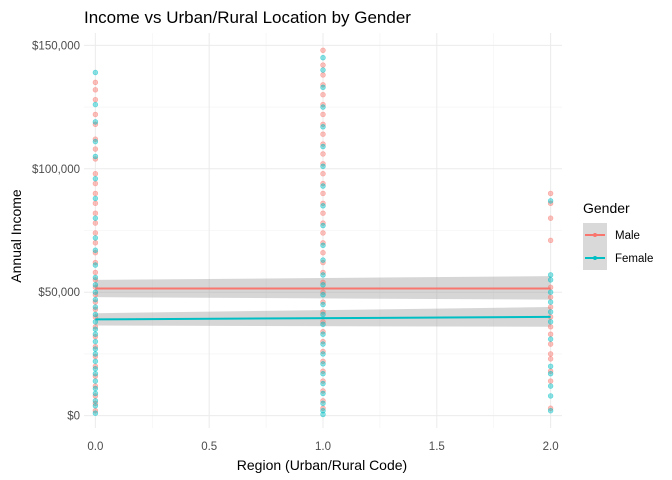 This screenshot has width=672, height=480. I want to click on x-axis-title: Region (Urban/Rural Code), so click(322, 465).